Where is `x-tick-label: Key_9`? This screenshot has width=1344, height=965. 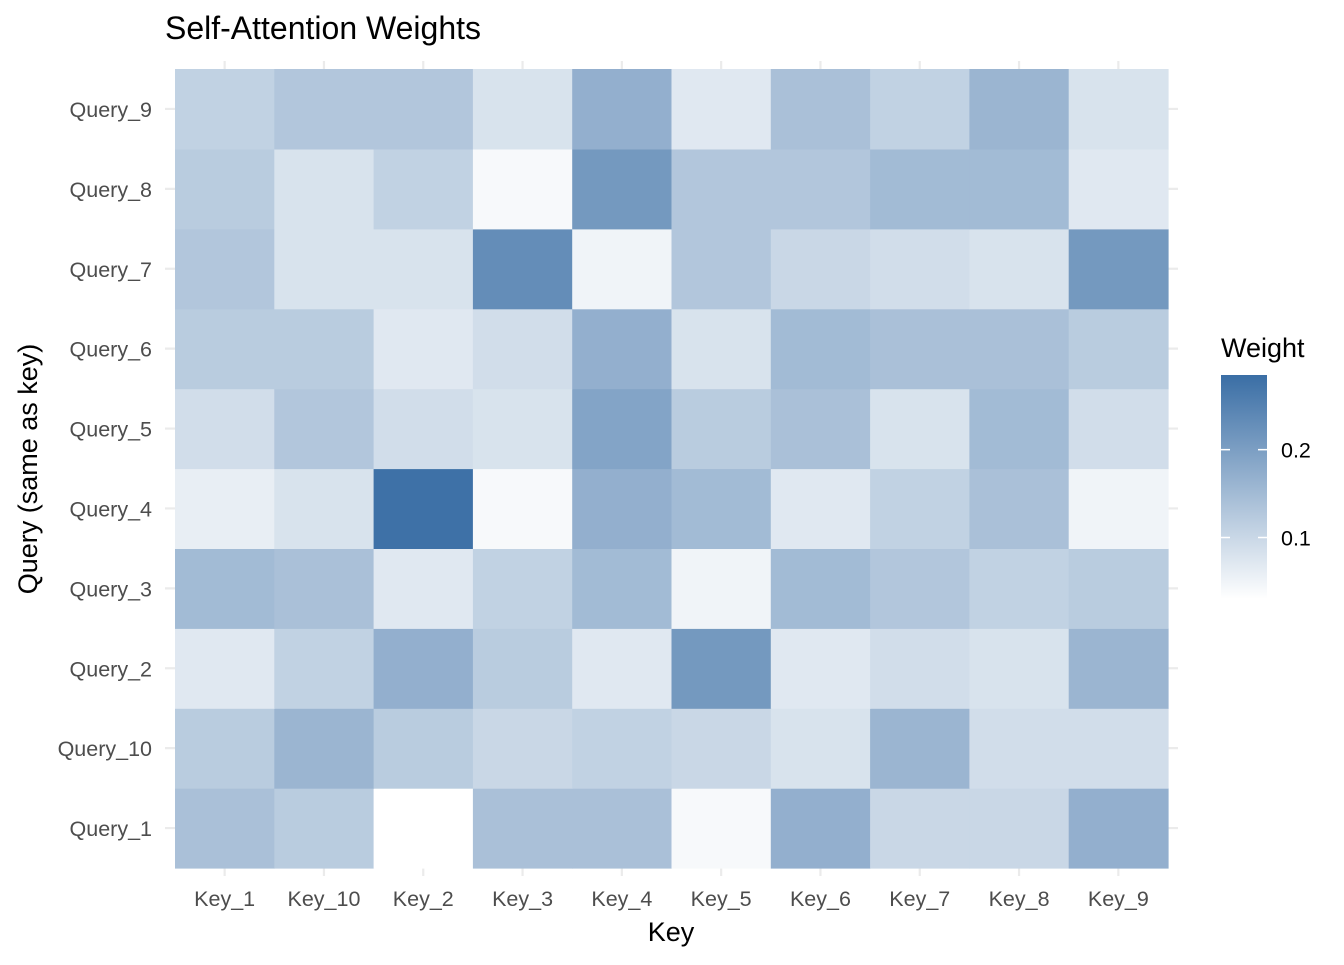
x-tick-label: Key_9 is located at coordinates (1118, 899).